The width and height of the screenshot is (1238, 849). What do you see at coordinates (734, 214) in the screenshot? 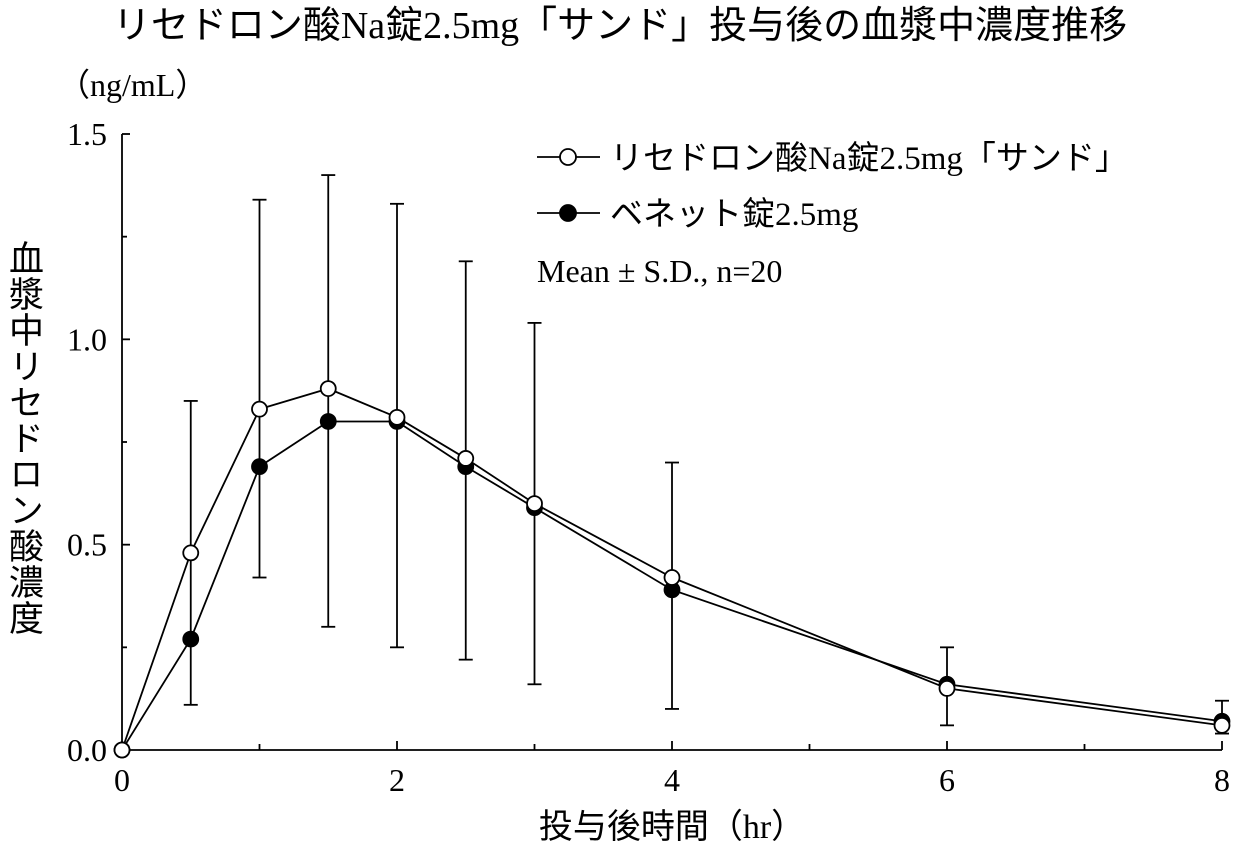
I see `legend-label-series-2: ベネット錠2.5mg` at bounding box center [734, 214].